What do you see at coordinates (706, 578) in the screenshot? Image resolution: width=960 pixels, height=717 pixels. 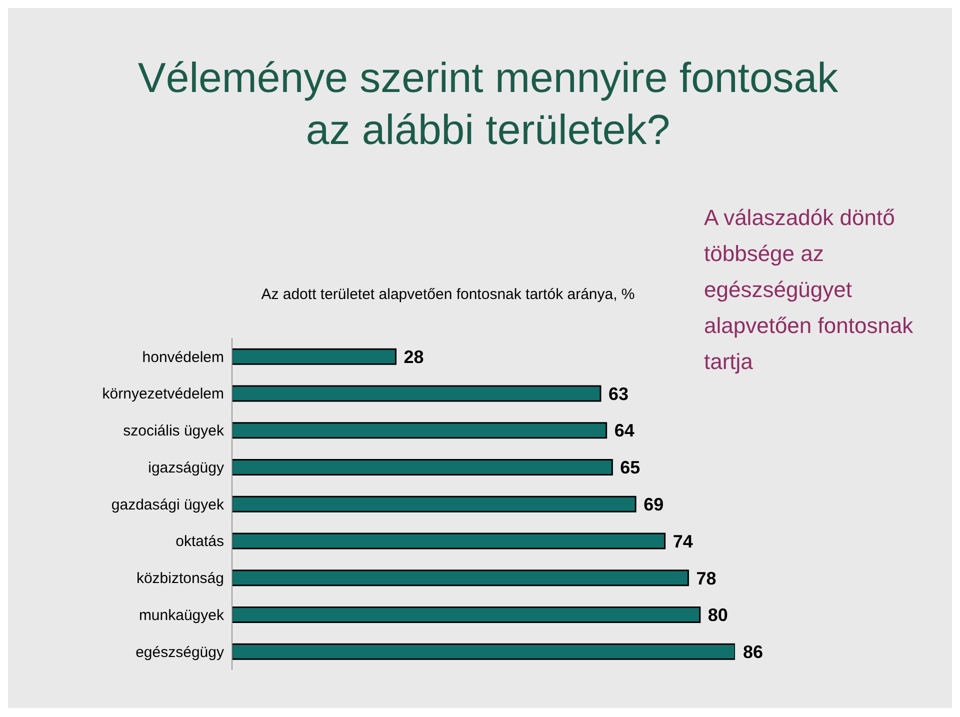 I see `data-label: 78` at bounding box center [706, 578].